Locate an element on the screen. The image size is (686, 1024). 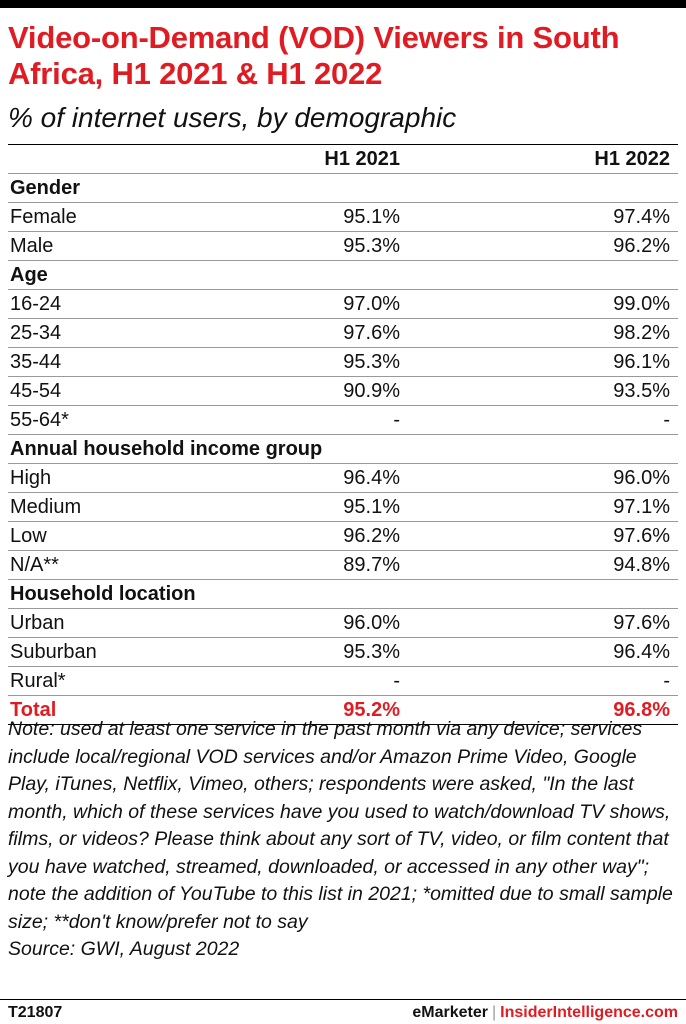
value-h1-2022: 99.0% is located at coordinates (641, 304).